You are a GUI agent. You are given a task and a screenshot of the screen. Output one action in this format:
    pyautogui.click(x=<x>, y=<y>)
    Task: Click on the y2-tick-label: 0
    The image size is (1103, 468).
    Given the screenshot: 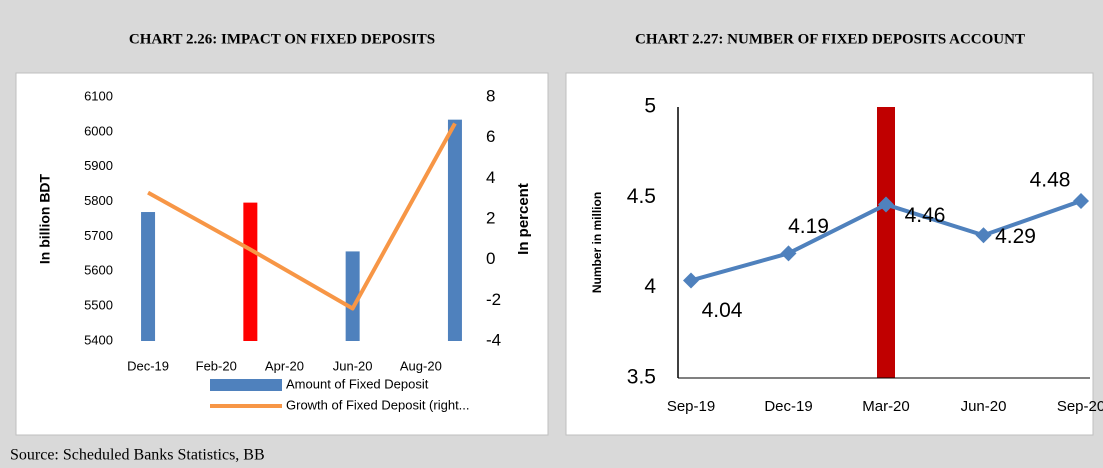 What is the action you would take?
    pyautogui.click(x=490, y=258)
    